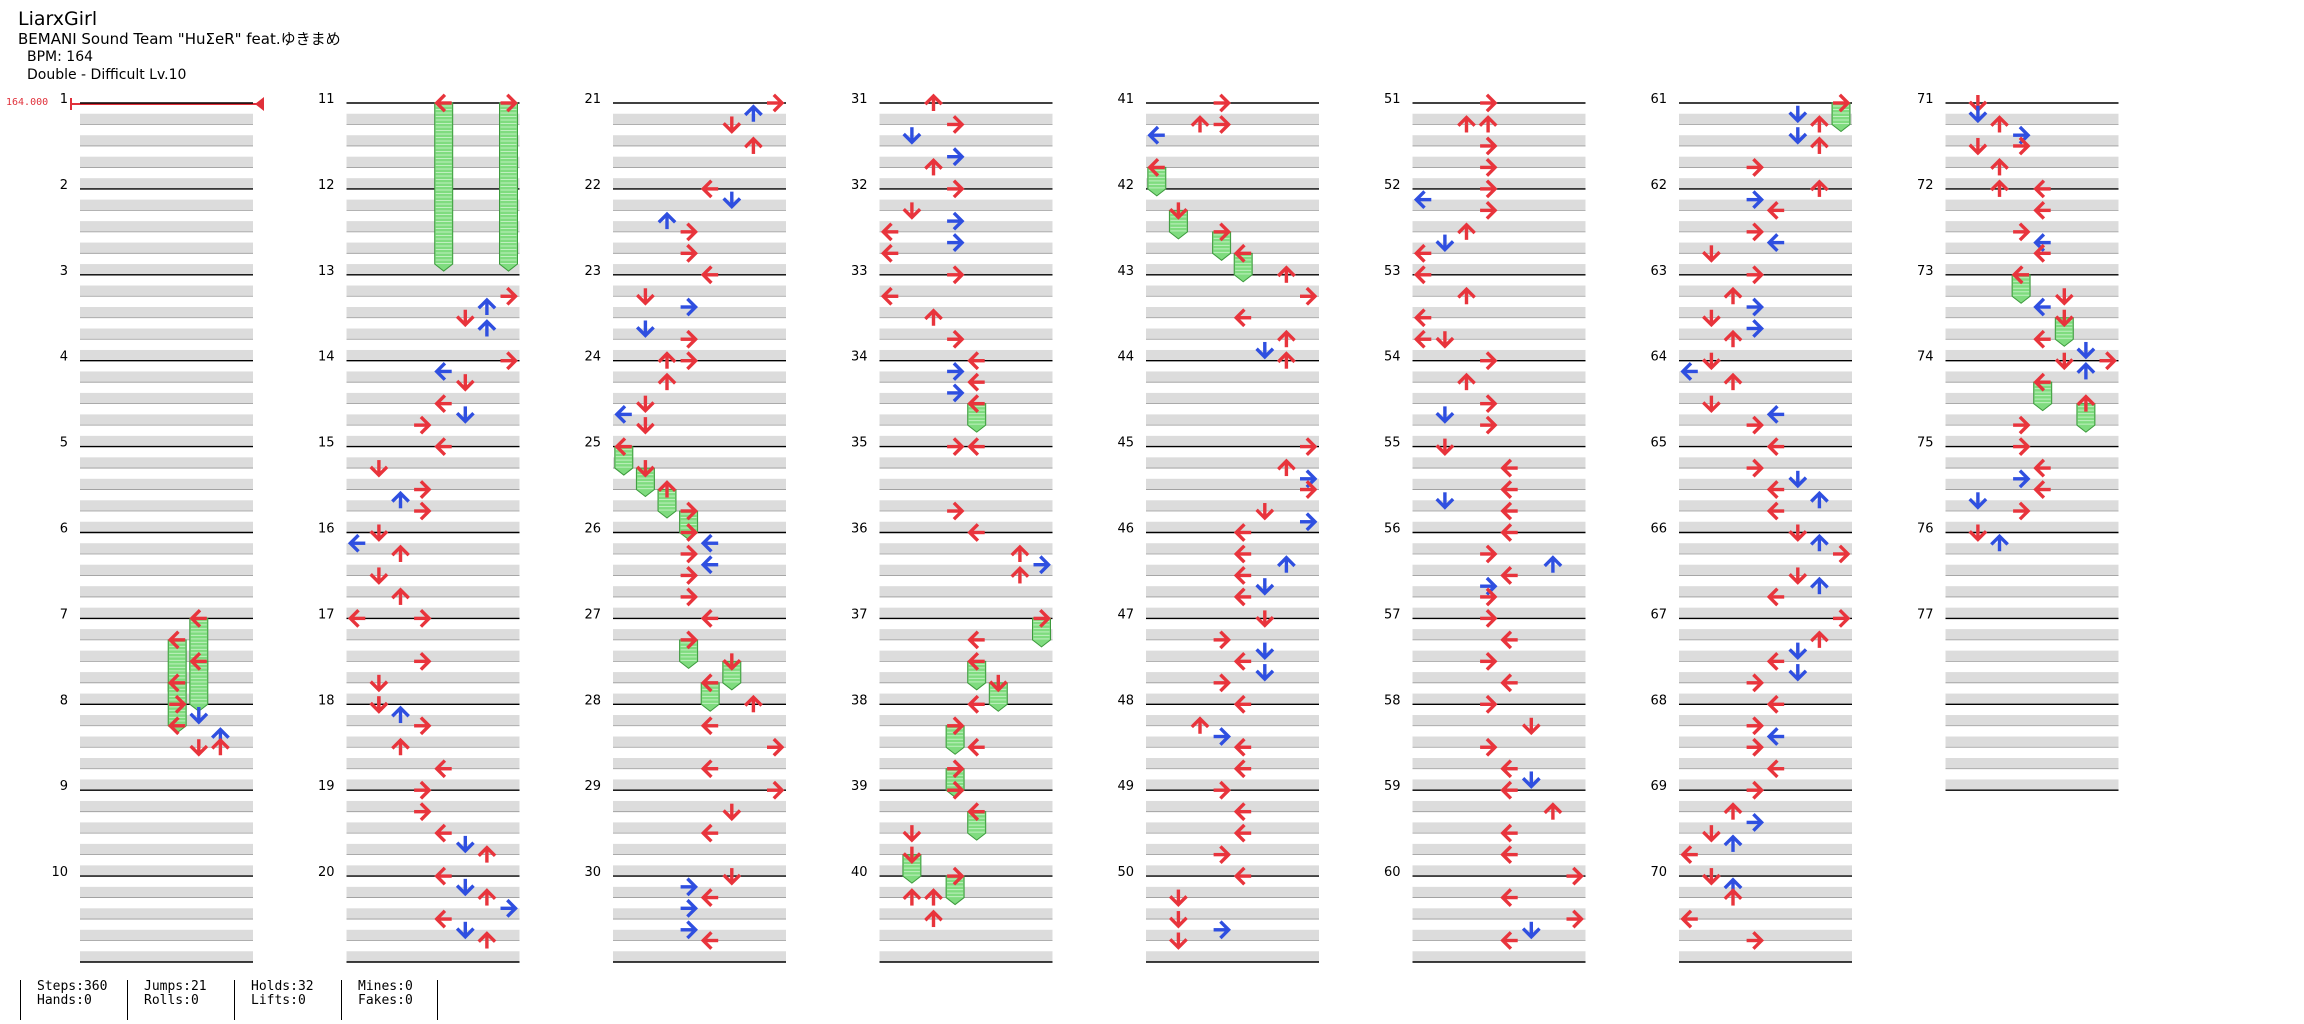 The width and height of the screenshot is (2304, 1024). What do you see at coordinates (1925, 99) in the screenshot?
I see `measure-number: 71` at bounding box center [1925, 99].